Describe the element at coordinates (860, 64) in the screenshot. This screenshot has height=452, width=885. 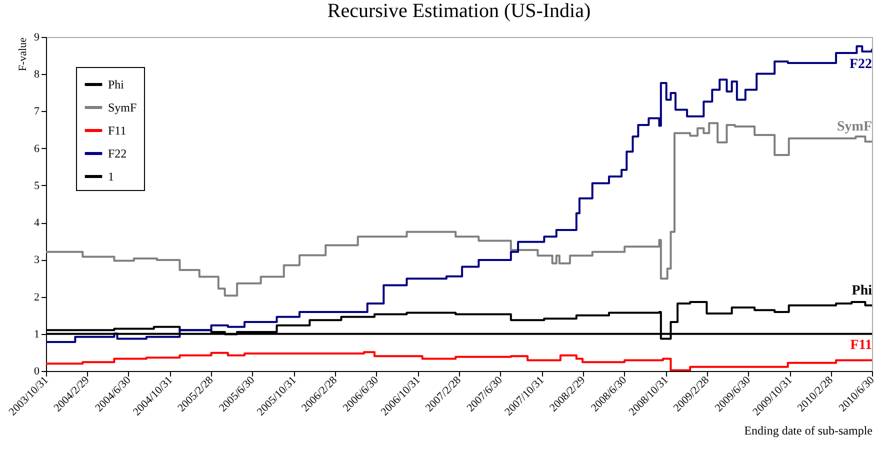
I see `text: F22` at that location.